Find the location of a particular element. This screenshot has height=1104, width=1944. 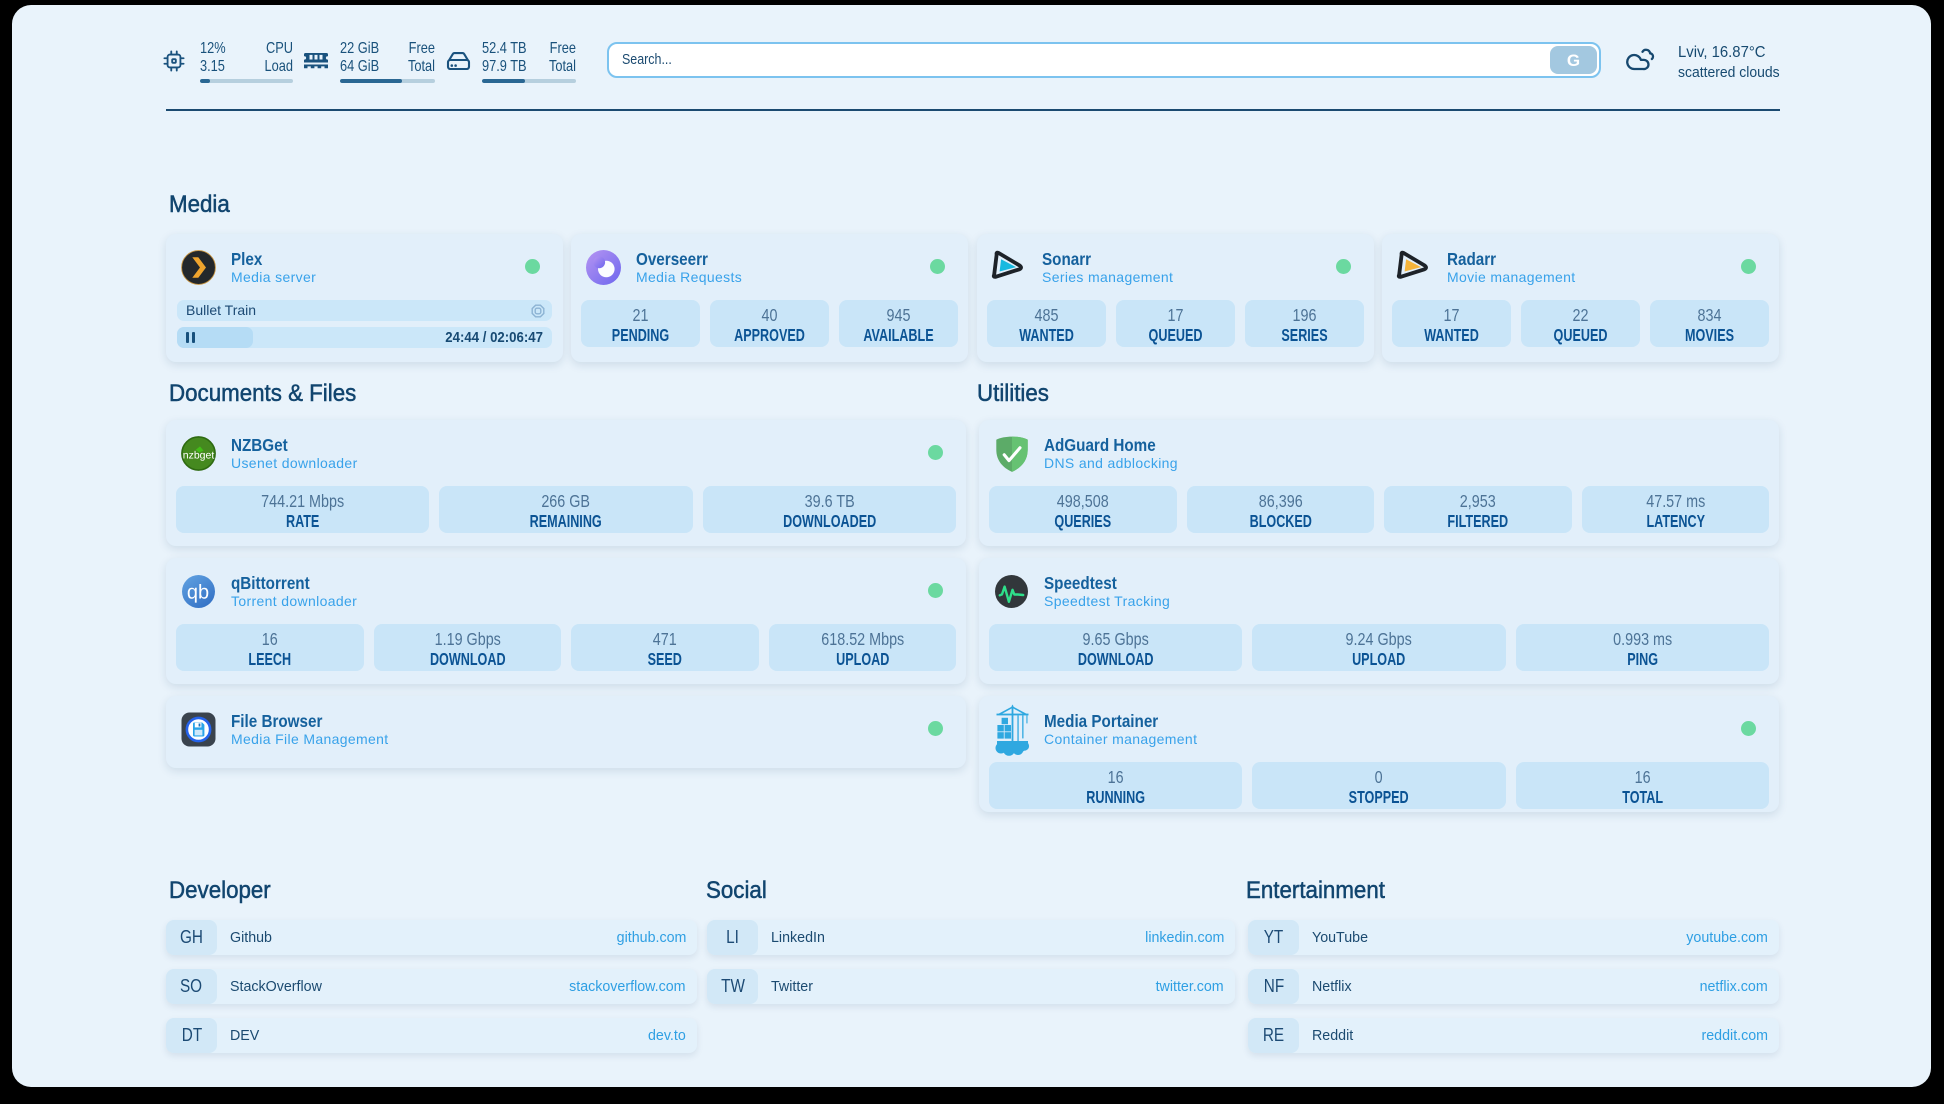

svg-text: nzbget is located at coordinates (199, 456).